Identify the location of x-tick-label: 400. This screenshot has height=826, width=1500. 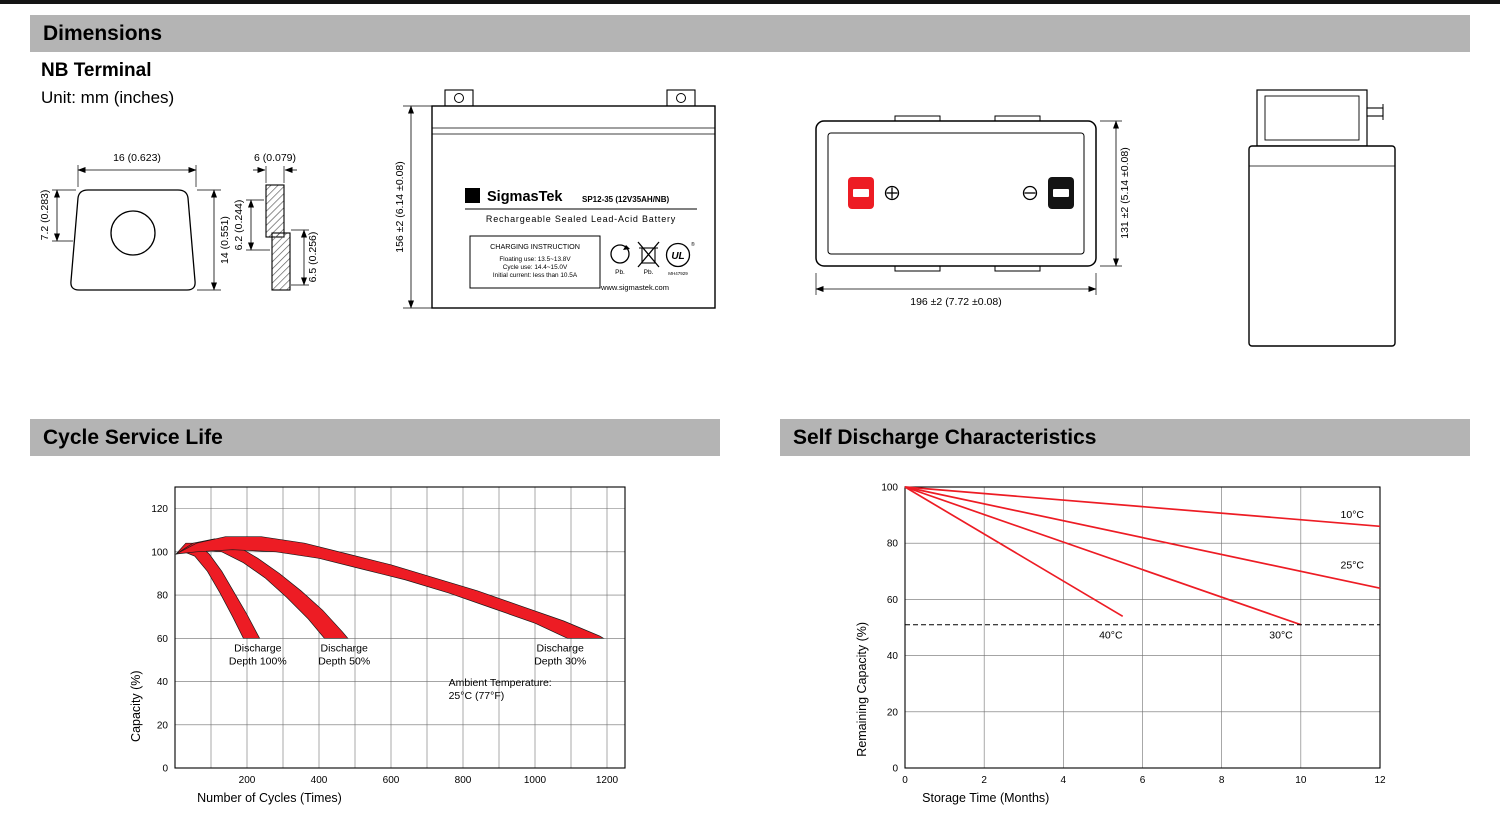
(319, 780).